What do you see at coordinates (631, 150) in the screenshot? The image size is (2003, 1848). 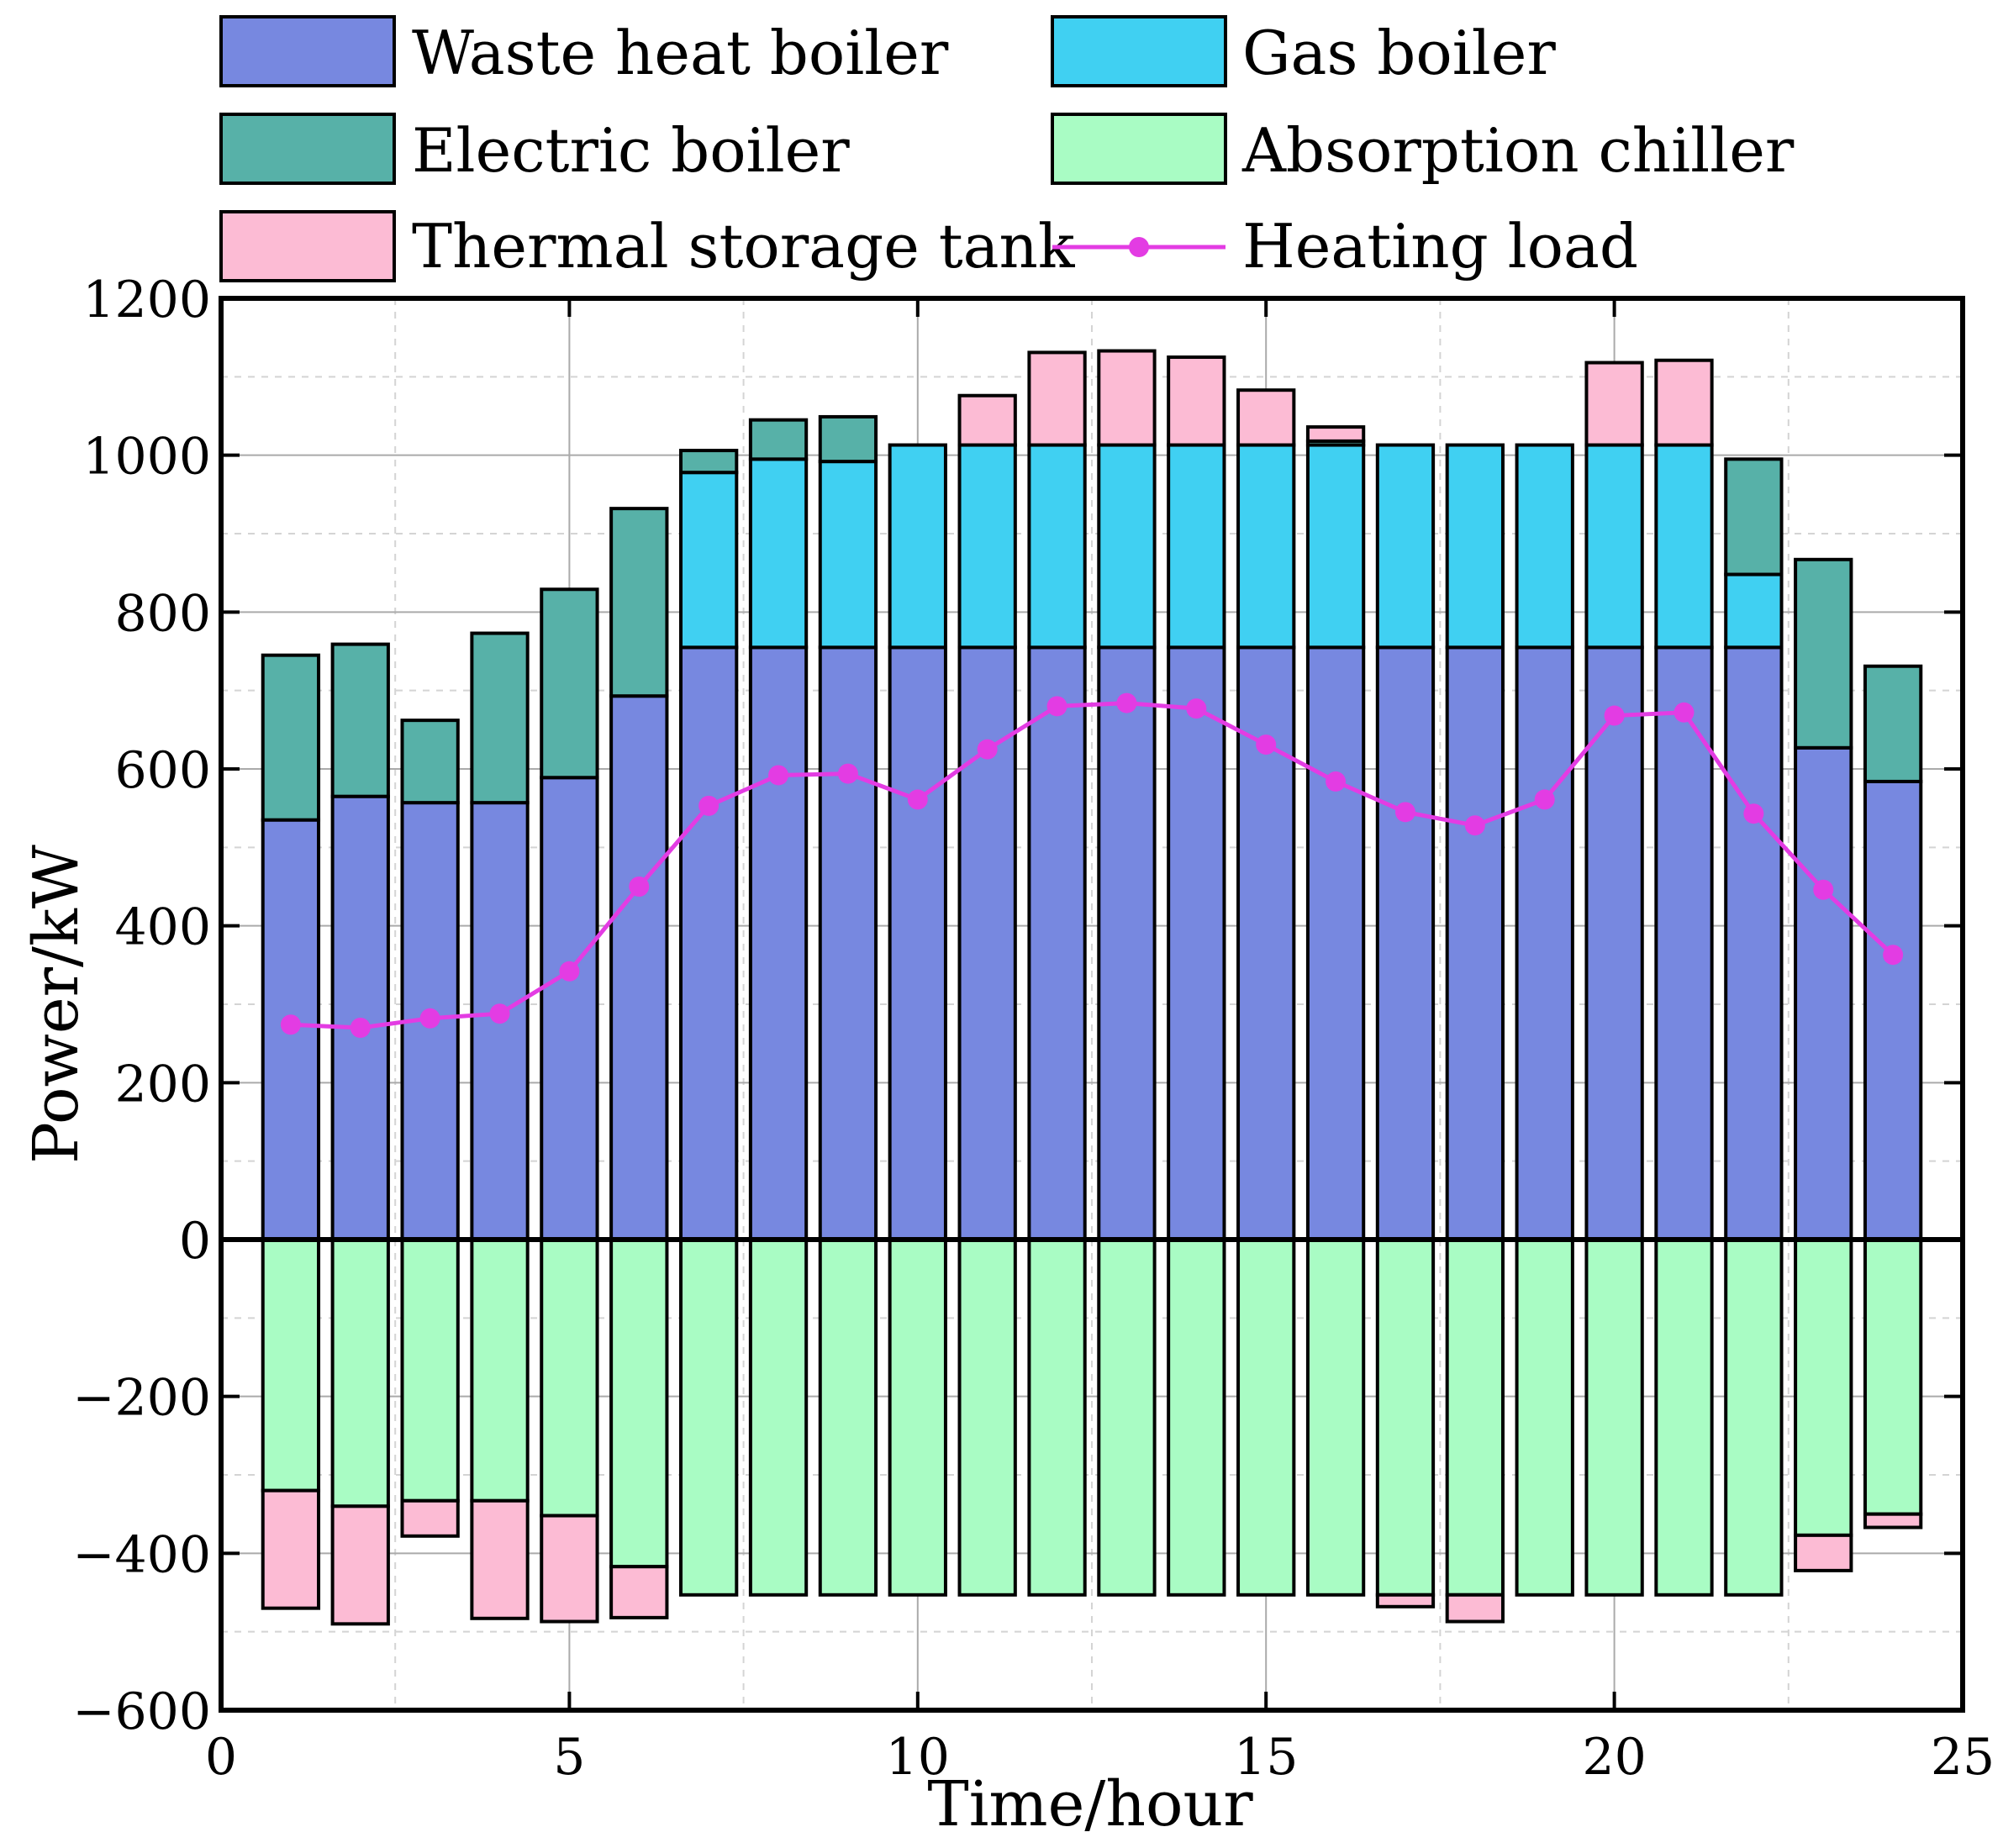 I see `legend-label-electric-boiler: Electric boiler` at bounding box center [631, 150].